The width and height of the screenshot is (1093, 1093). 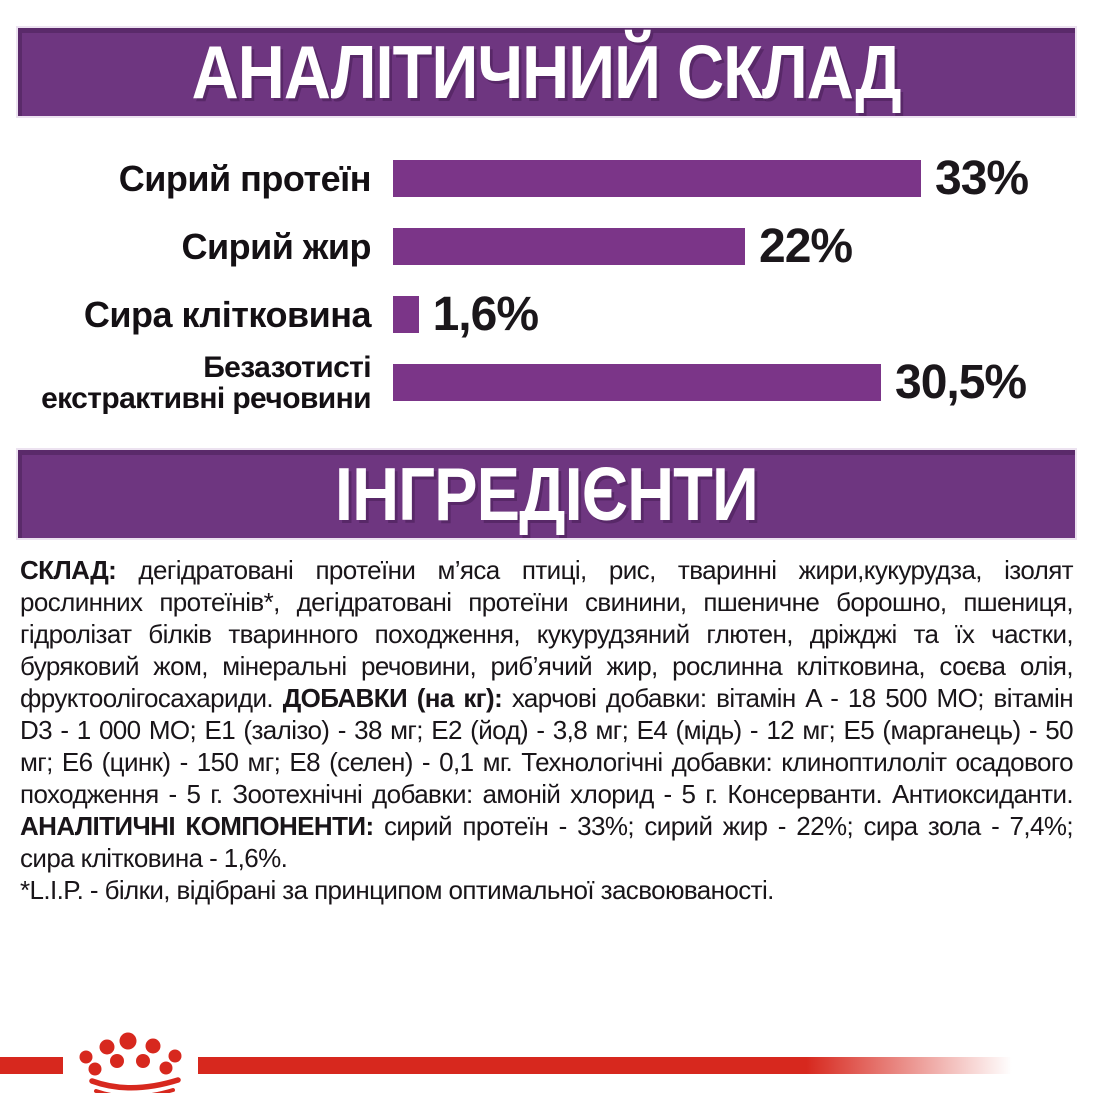 What do you see at coordinates (982, 178) in the screenshot?
I see `chart-bar-value: 33%` at bounding box center [982, 178].